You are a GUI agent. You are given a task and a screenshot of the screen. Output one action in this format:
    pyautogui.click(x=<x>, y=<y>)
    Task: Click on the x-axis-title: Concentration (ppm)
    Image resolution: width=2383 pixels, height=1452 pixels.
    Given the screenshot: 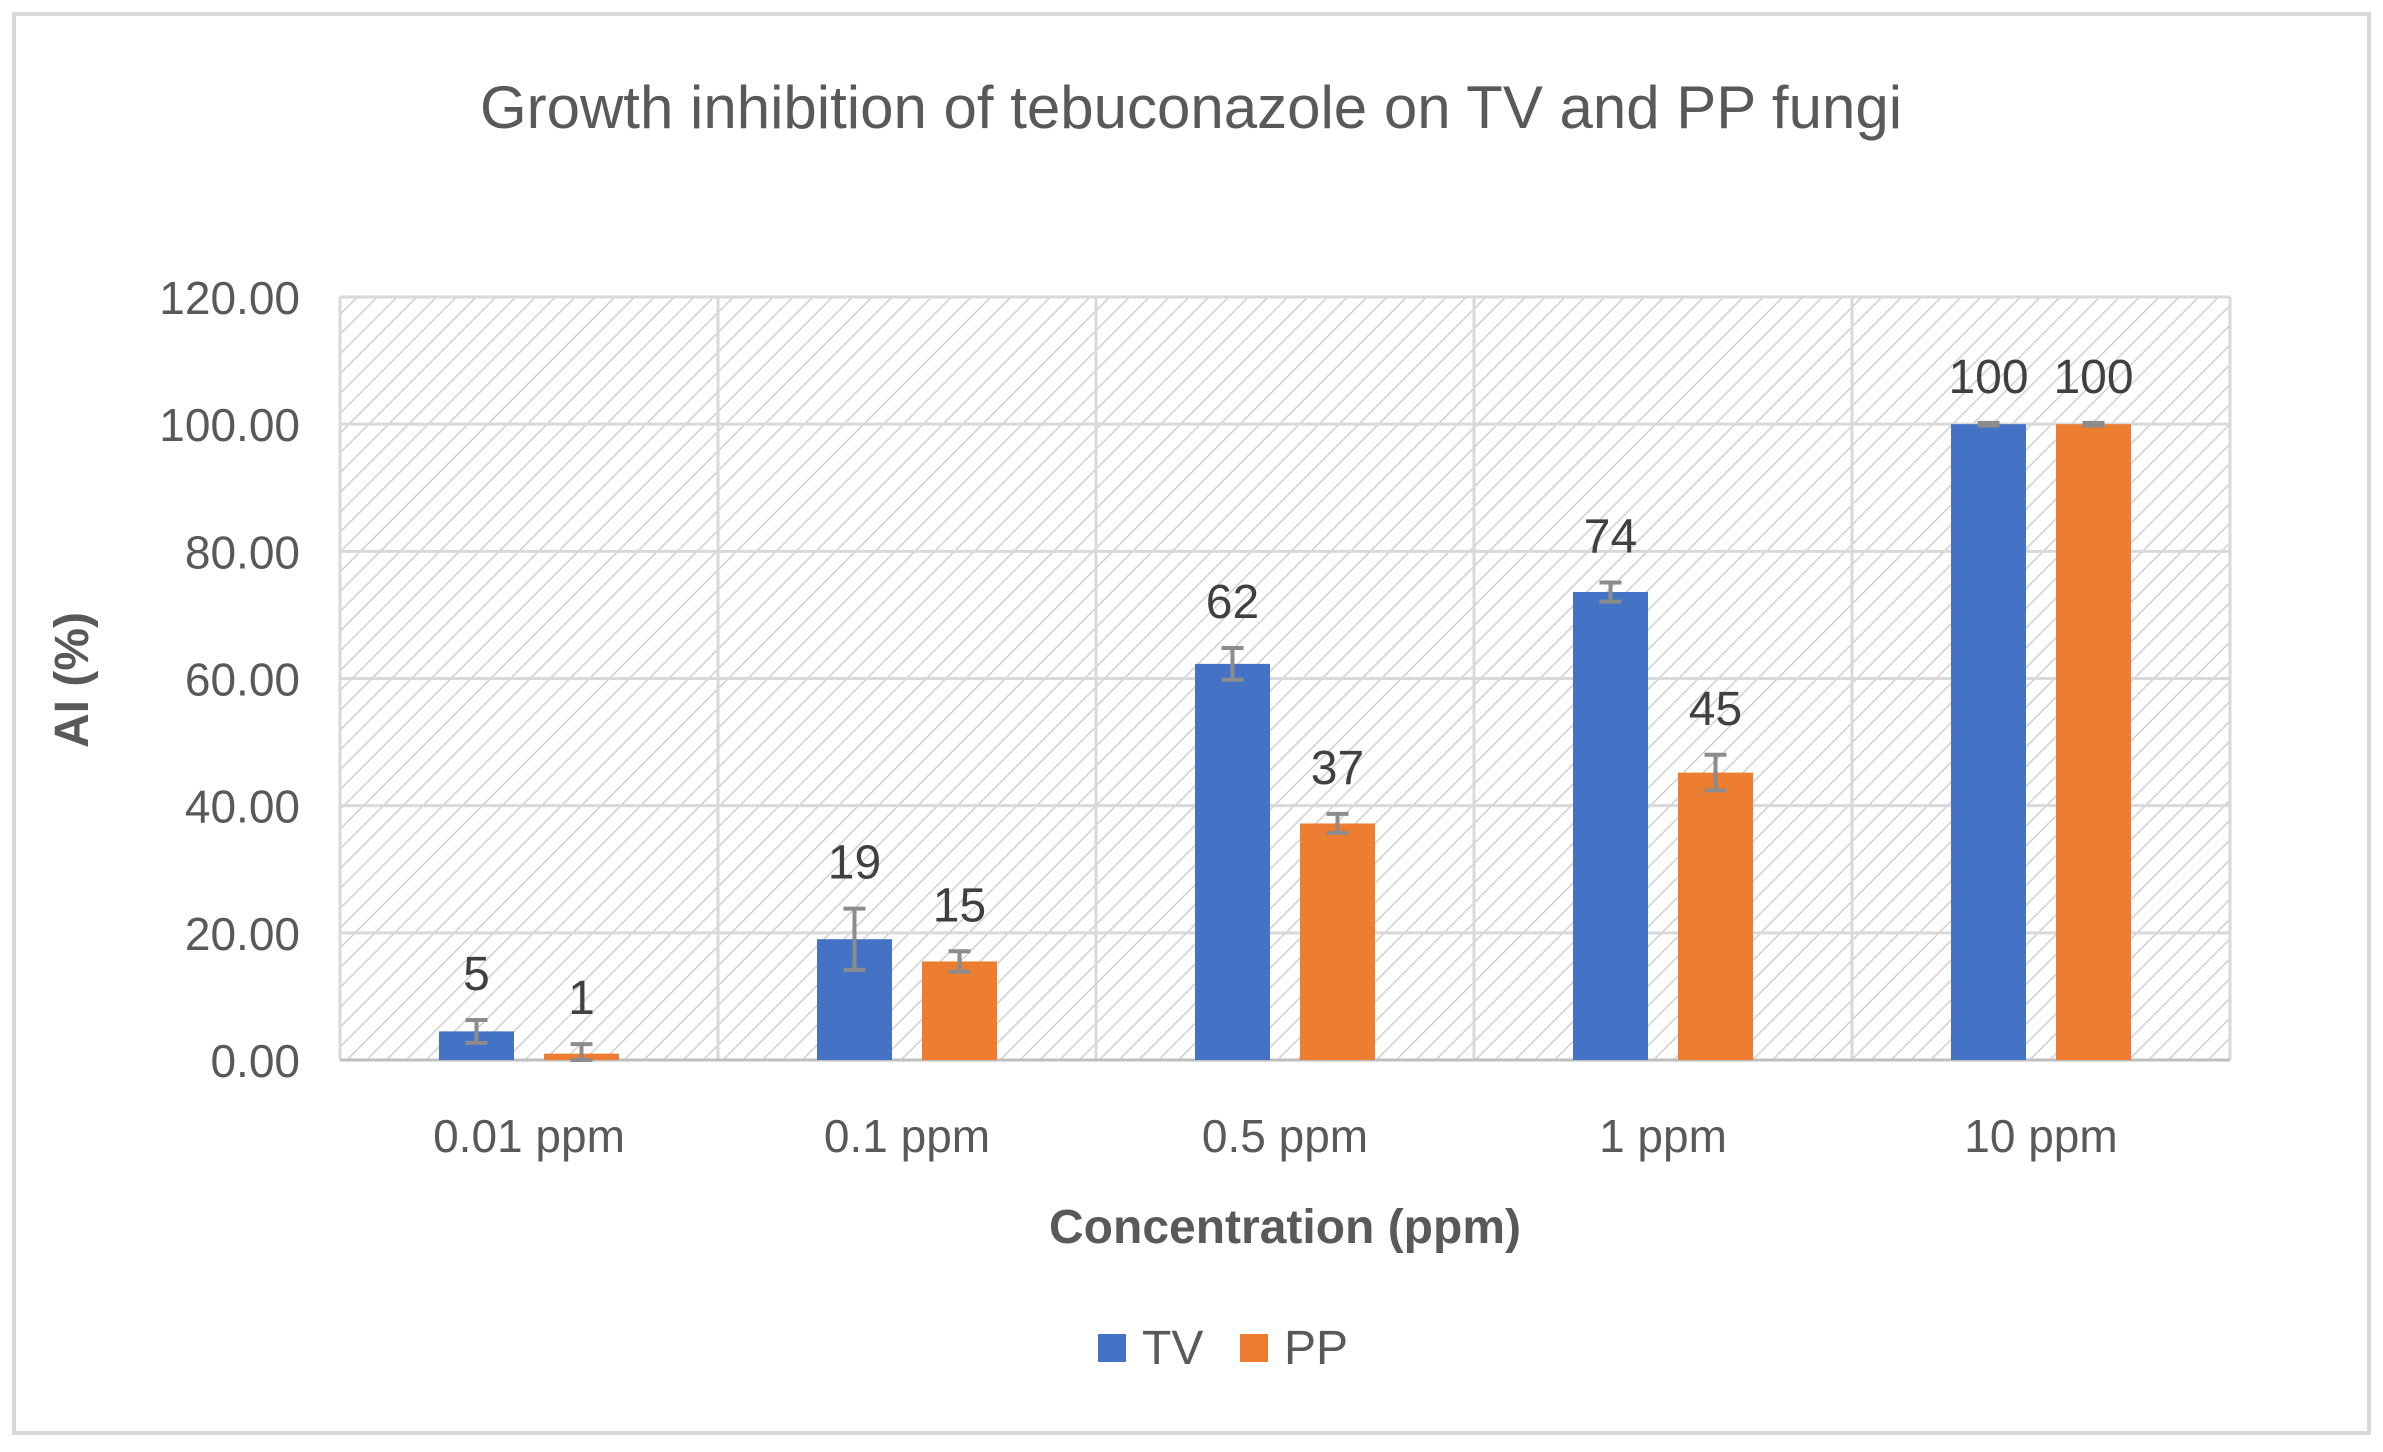 What is the action you would take?
    pyautogui.click(x=1285, y=1227)
    